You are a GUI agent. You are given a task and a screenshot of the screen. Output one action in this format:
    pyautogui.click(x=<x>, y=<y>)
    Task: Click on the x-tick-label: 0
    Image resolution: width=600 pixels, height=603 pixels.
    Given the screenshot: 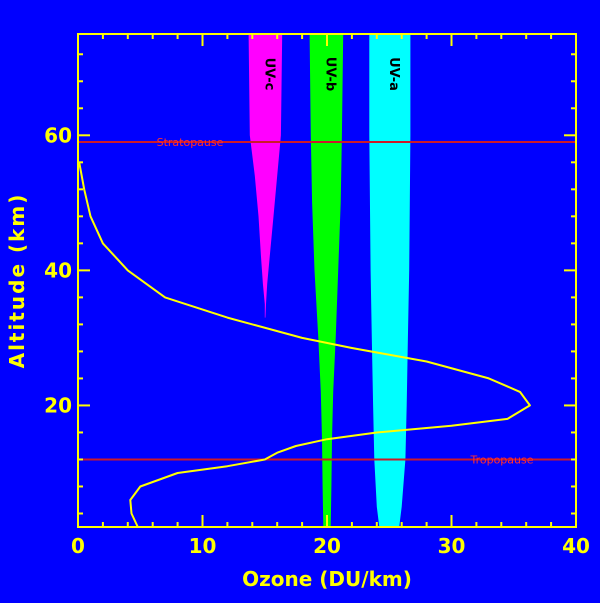 What is the action you would take?
    pyautogui.click(x=78, y=546)
    